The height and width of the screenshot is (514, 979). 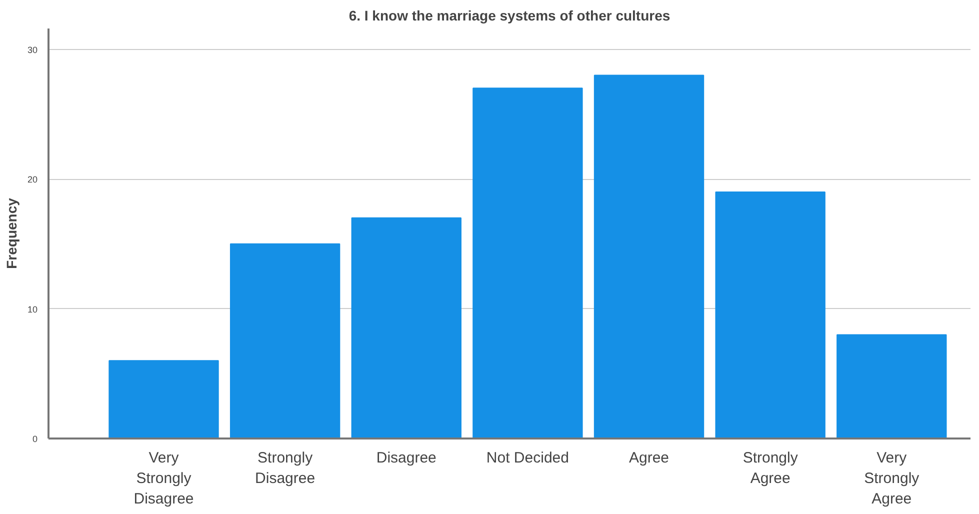 I want to click on y-tick-label: 30, so click(x=32, y=49).